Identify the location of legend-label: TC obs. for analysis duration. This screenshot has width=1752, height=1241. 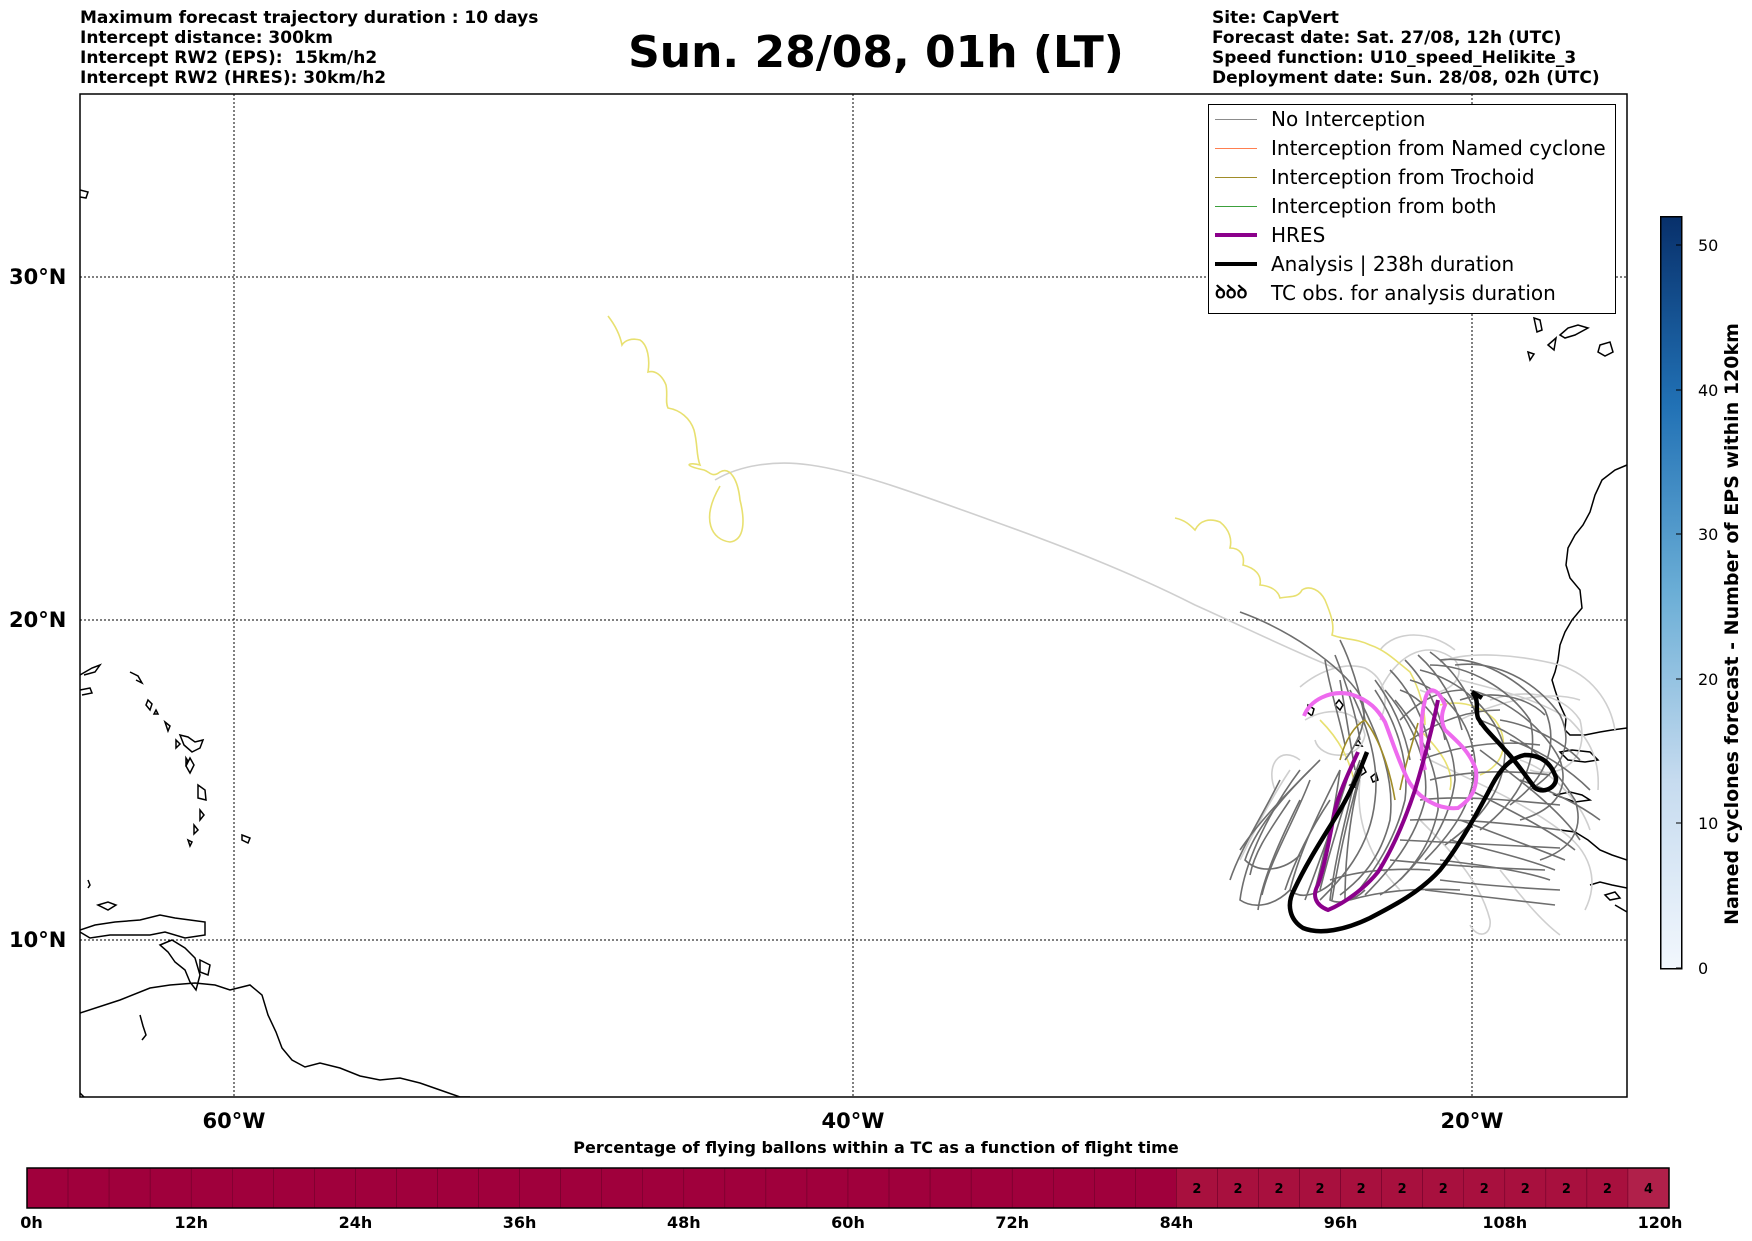
(1413, 293).